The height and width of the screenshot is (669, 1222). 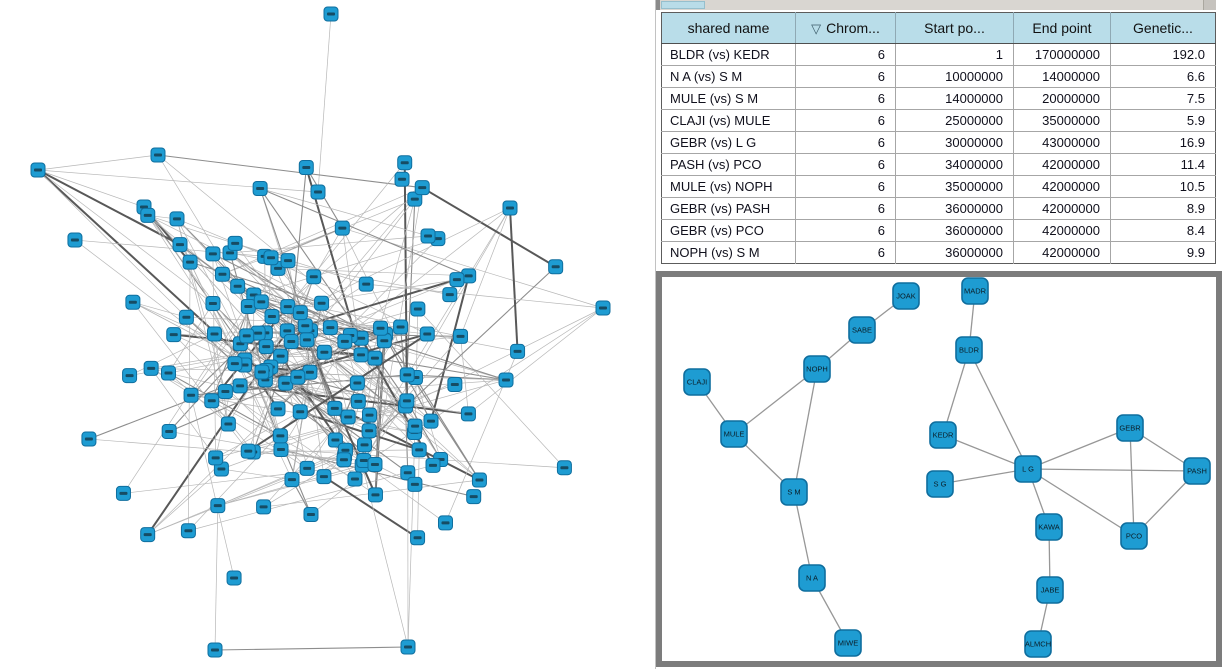 What do you see at coordinates (1163, 76) in the screenshot?
I see `table-cell: 6.6` at bounding box center [1163, 76].